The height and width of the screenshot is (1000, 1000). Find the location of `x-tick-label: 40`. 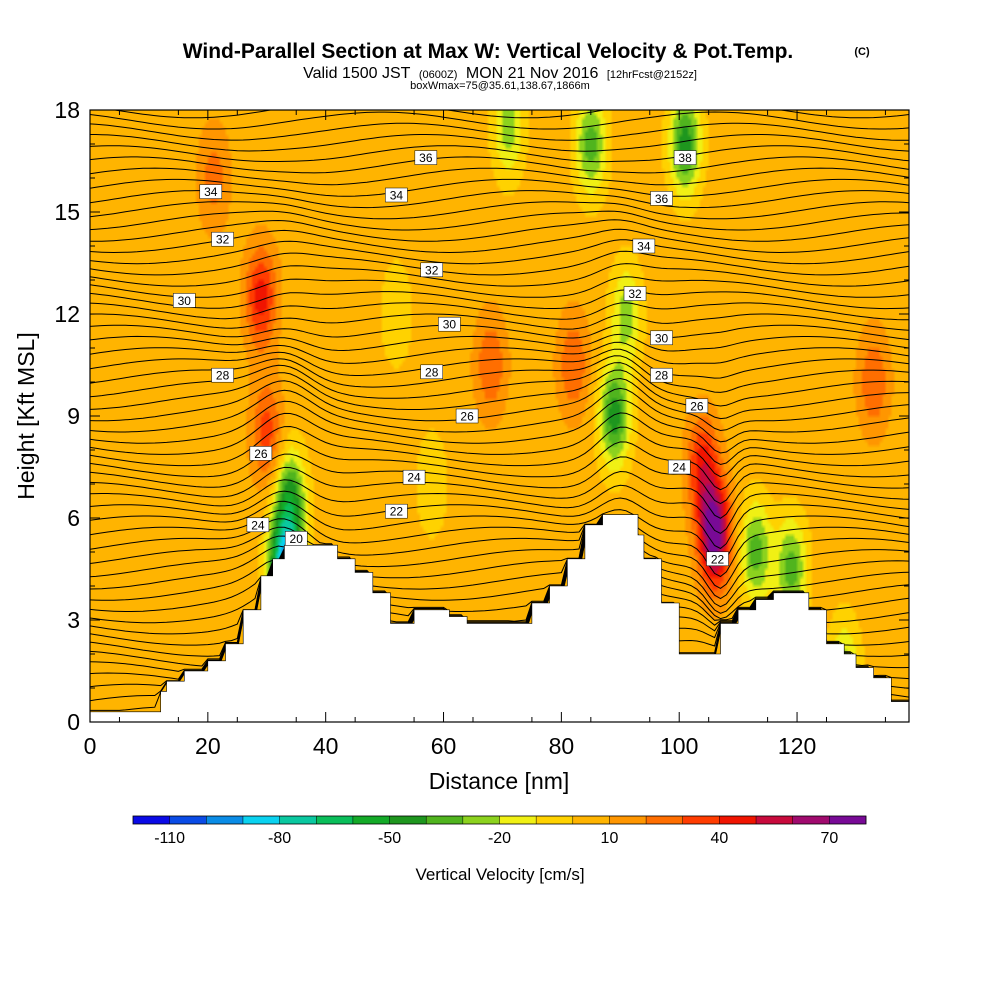

x-tick-label: 40 is located at coordinates (326, 746).